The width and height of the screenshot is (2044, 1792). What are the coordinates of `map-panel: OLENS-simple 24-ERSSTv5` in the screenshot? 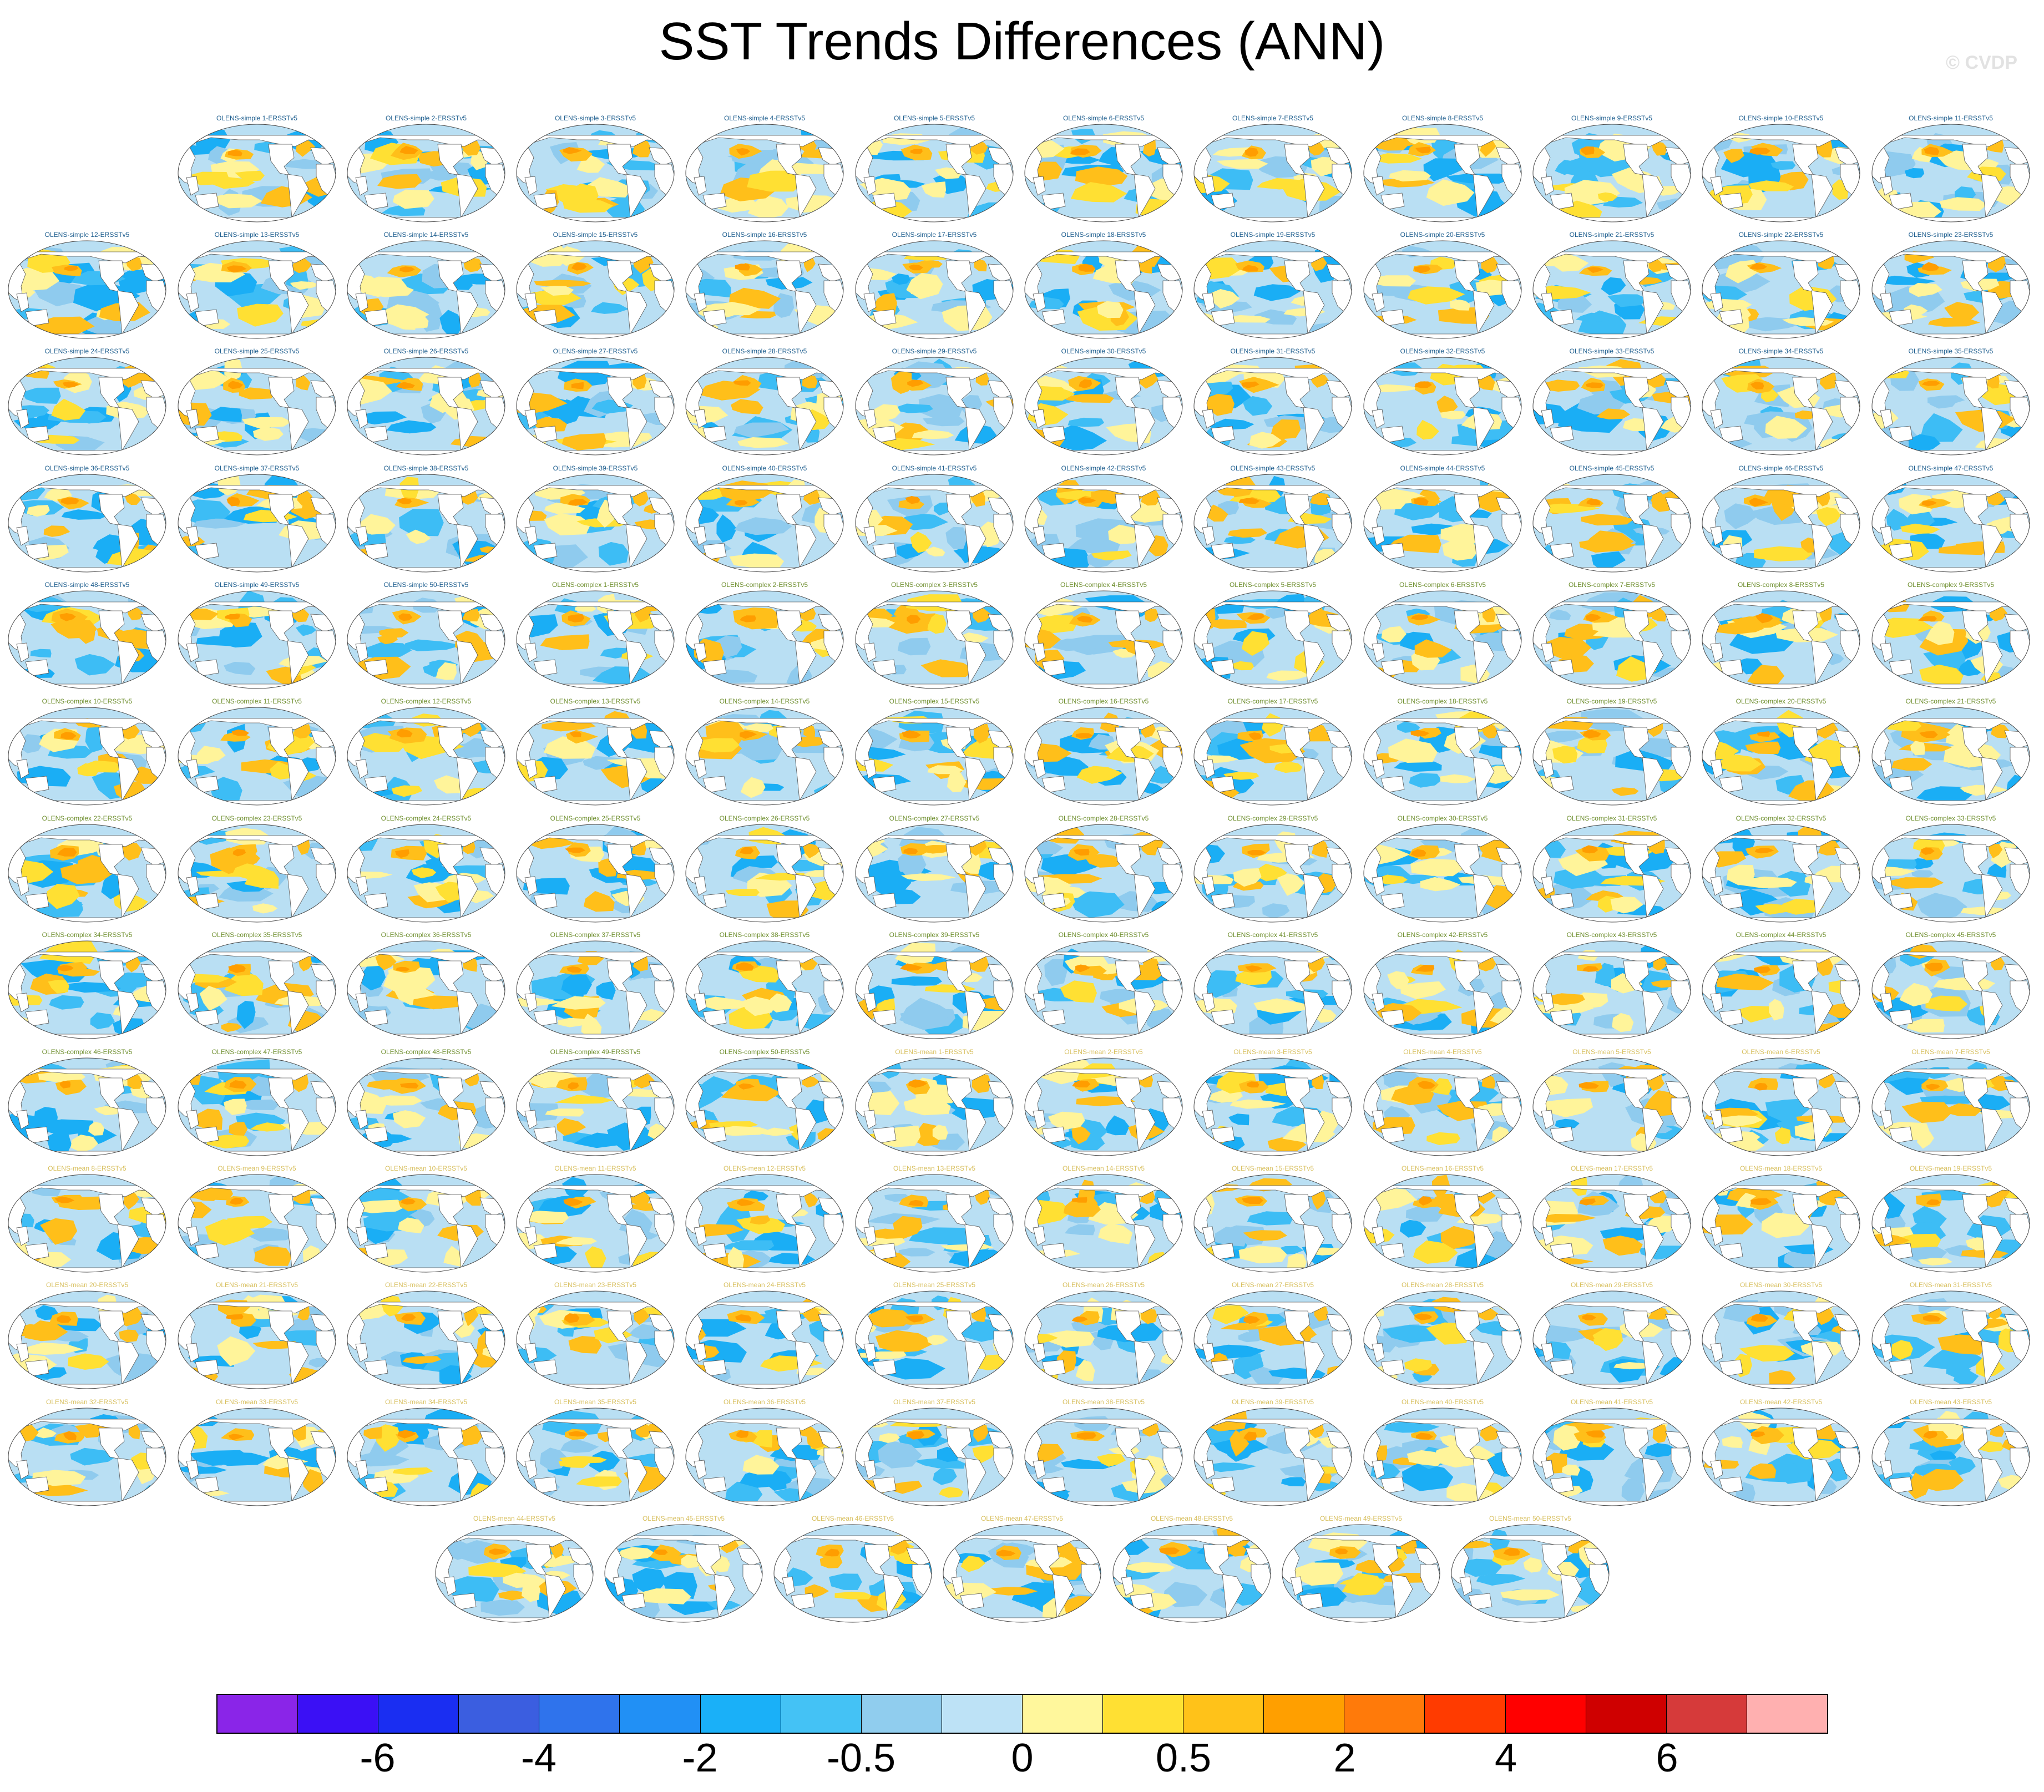 It's located at (87, 402).